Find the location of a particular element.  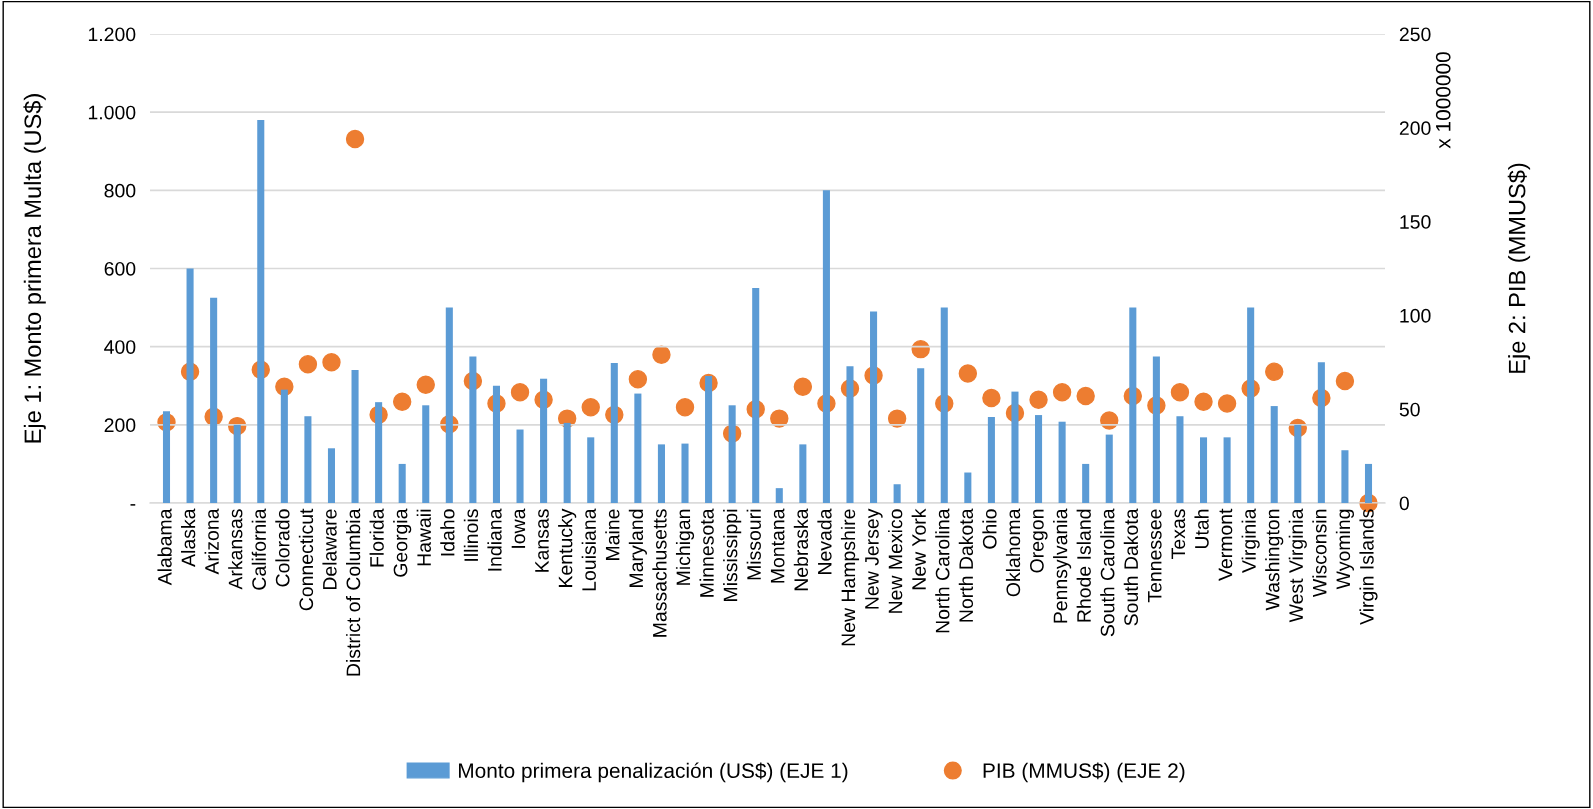

y-tick-label: 200 is located at coordinates (120, 425).